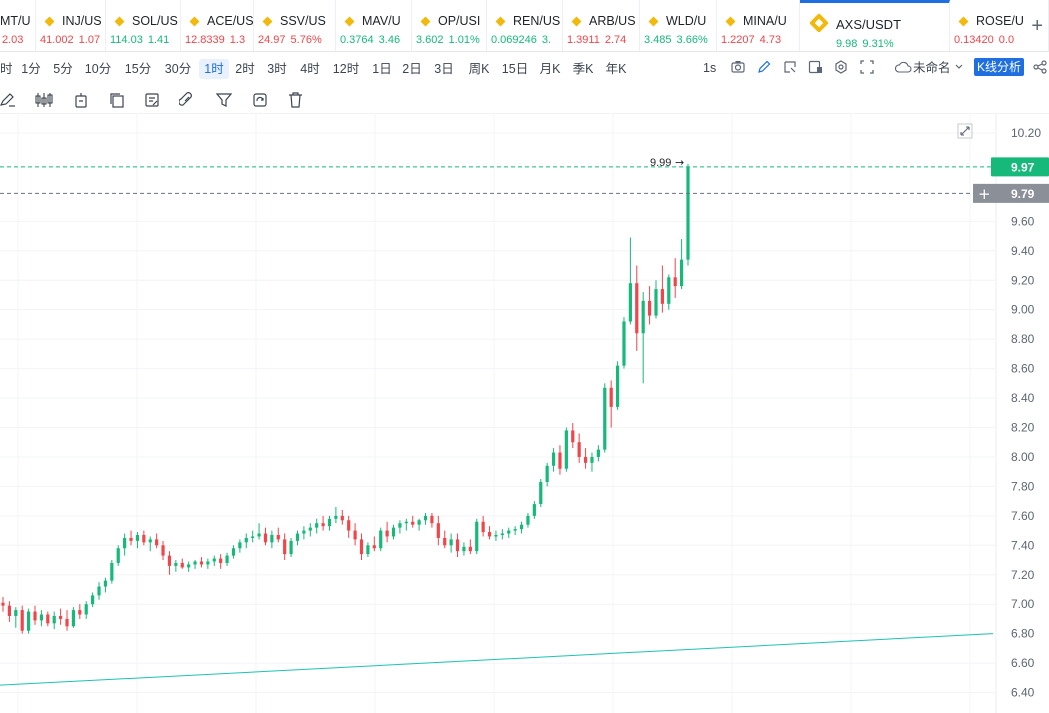 The image size is (1049, 713). I want to click on interval-option: 1时, so click(214, 69).